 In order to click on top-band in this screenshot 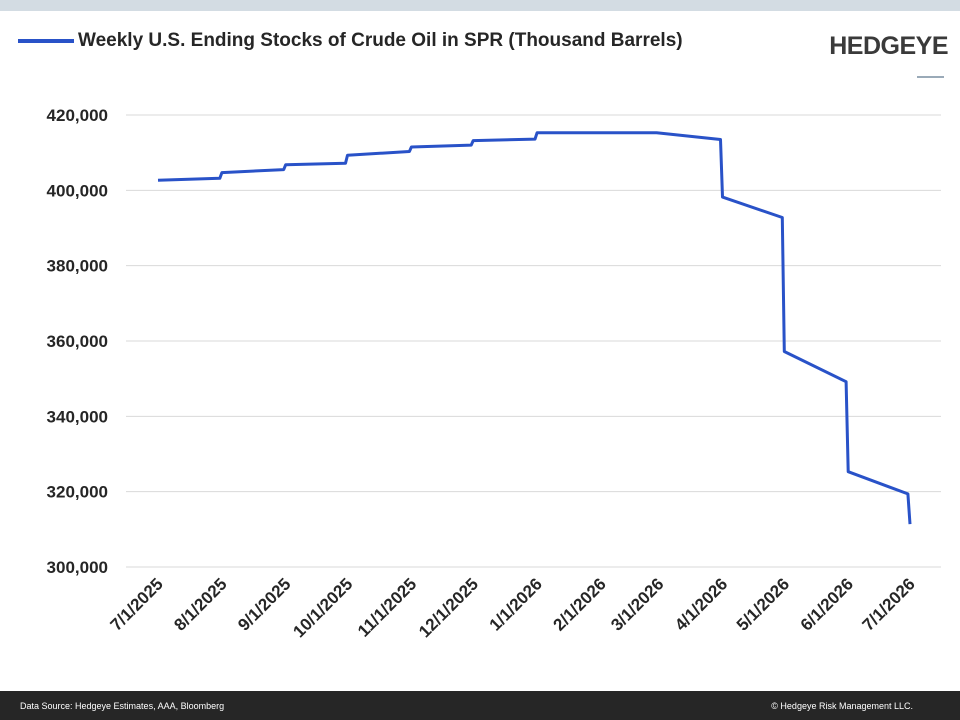, I will do `click(480, 5)`.